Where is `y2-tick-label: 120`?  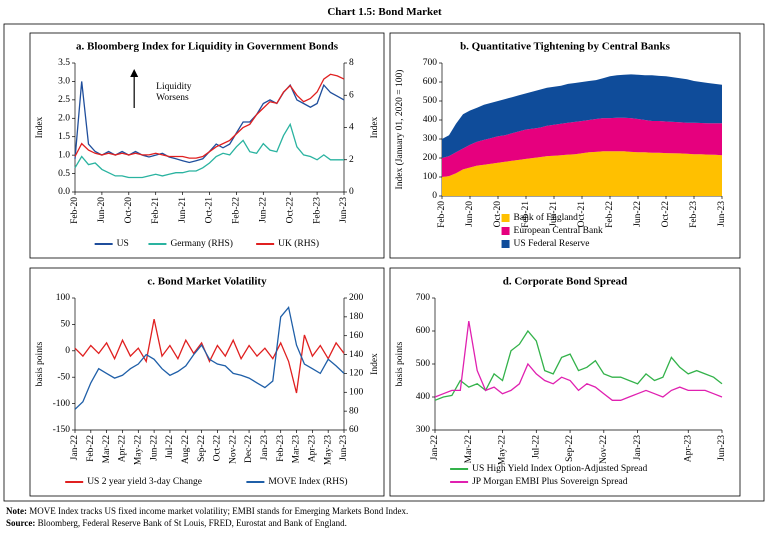
y2-tick-label: 120 is located at coordinates (356, 374).